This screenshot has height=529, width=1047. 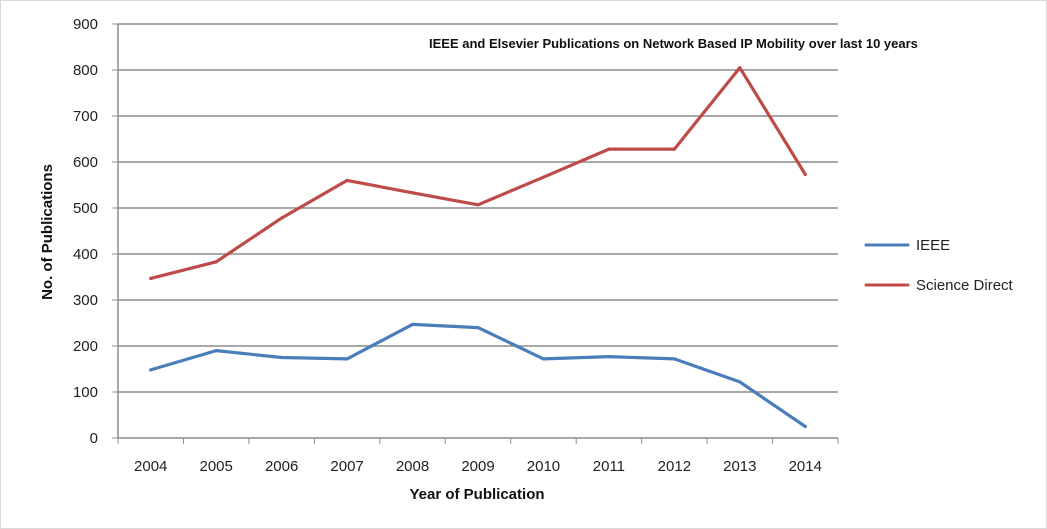 What do you see at coordinates (933, 245) in the screenshot?
I see `legend-label-ieee: IEEE` at bounding box center [933, 245].